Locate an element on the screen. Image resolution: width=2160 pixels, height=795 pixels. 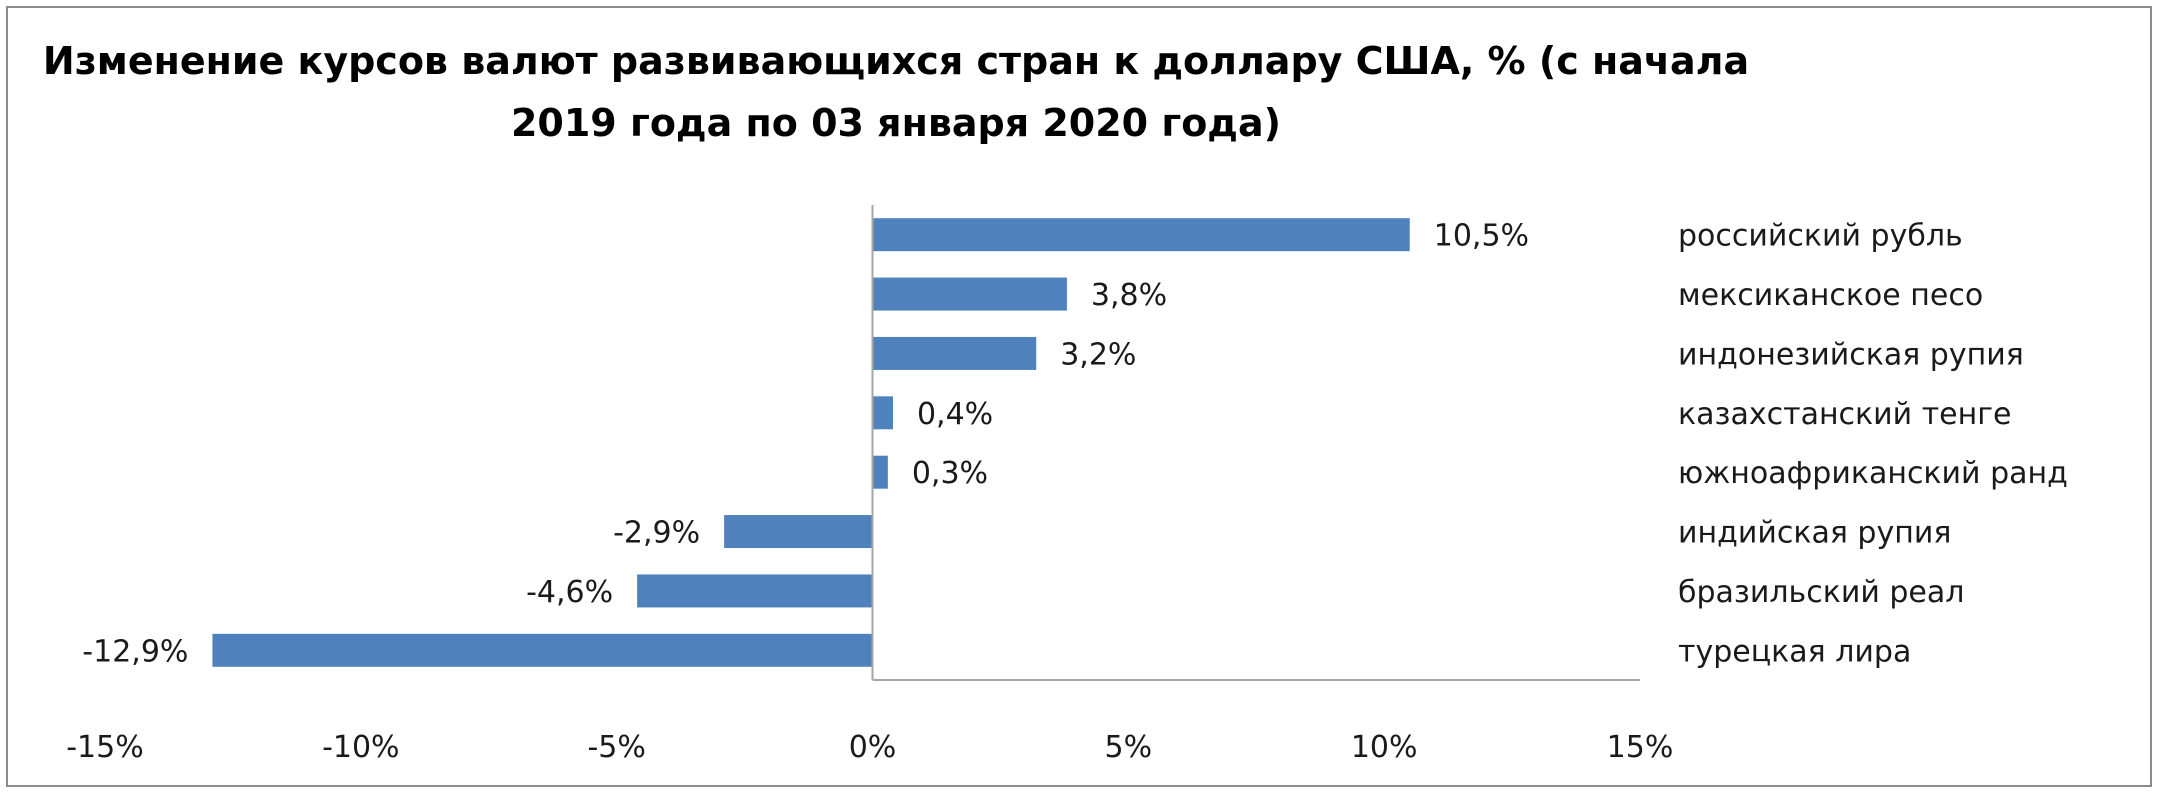
data-label: -12,9% is located at coordinates (135, 651).